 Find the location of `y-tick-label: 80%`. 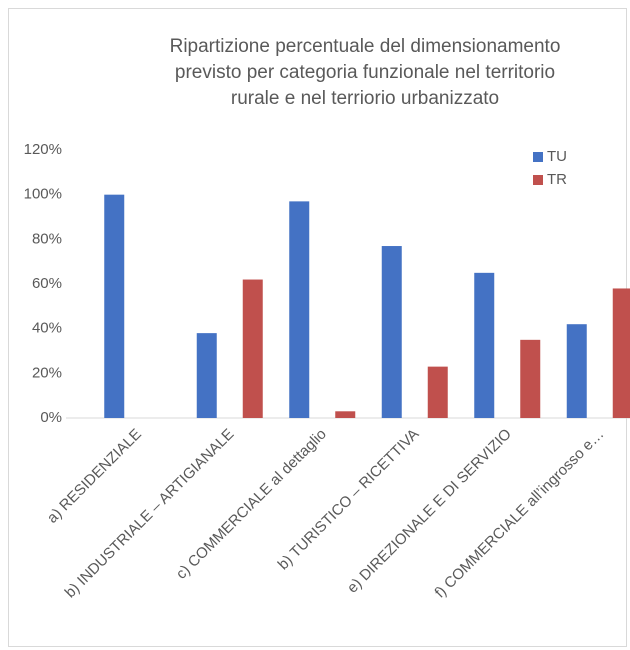

y-tick-label: 80% is located at coordinates (47, 238).